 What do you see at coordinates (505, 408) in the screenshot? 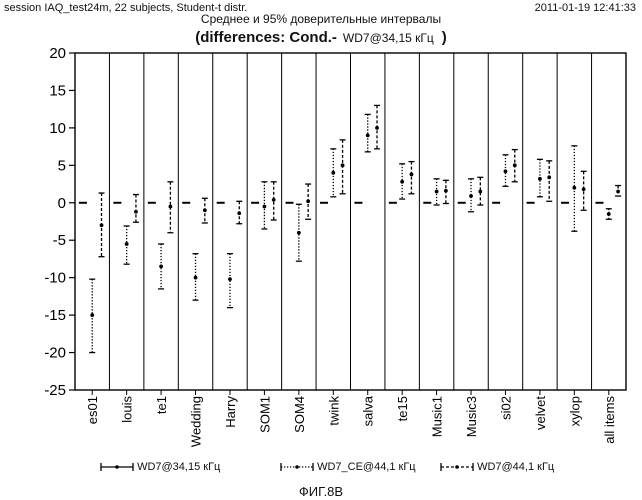
I see `x-tick-label: si02` at bounding box center [505, 408].